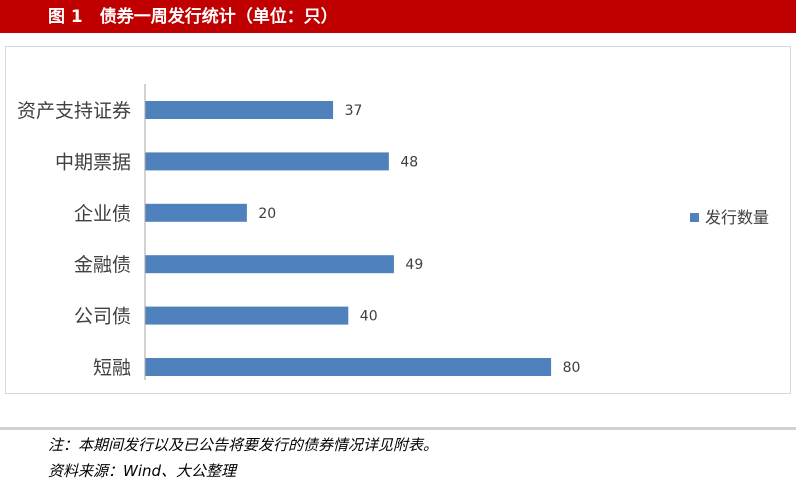 Image resolution: width=796 pixels, height=486 pixels. Describe the element at coordinates (193, 17) in the screenshot. I see `figure-title: 图 1 债券一周发行统计（单位：只）` at that location.